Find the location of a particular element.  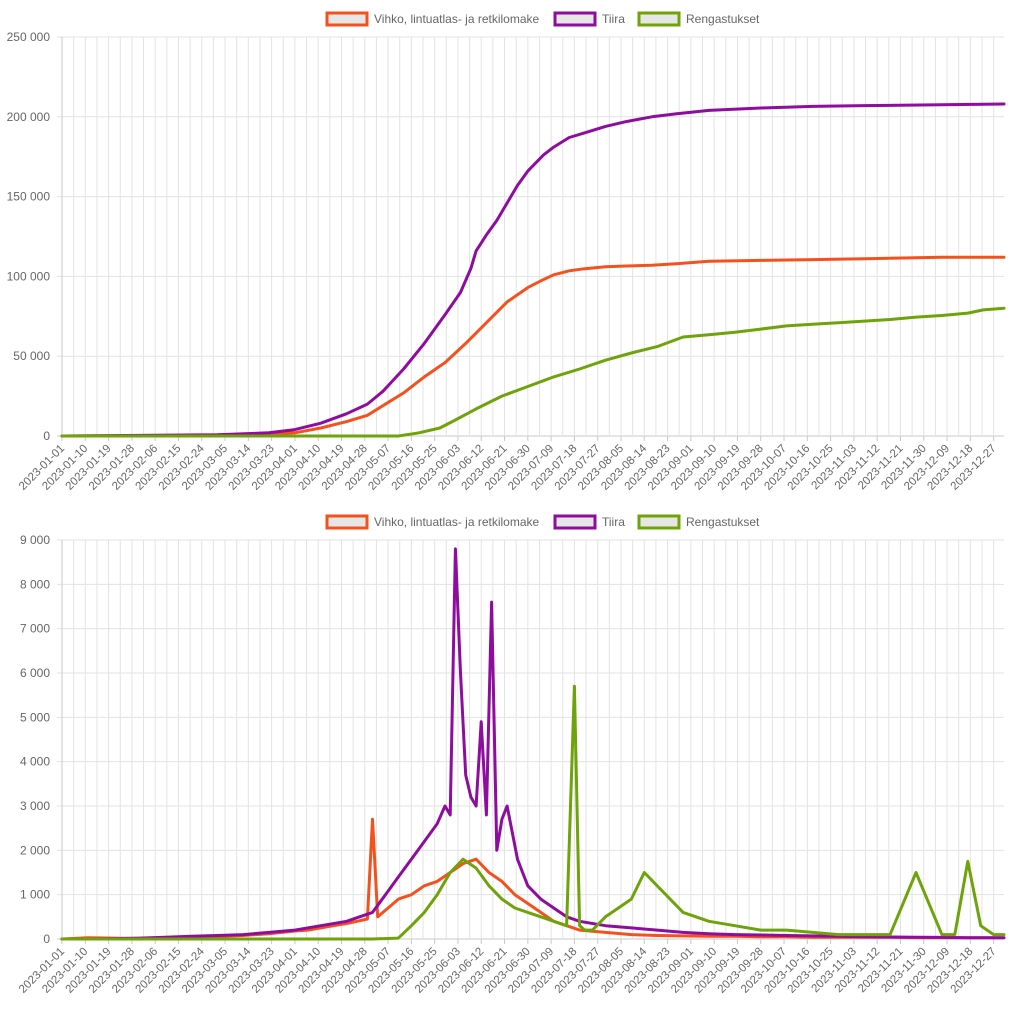

y-tick-label: 9 000 is located at coordinates (35, 540).